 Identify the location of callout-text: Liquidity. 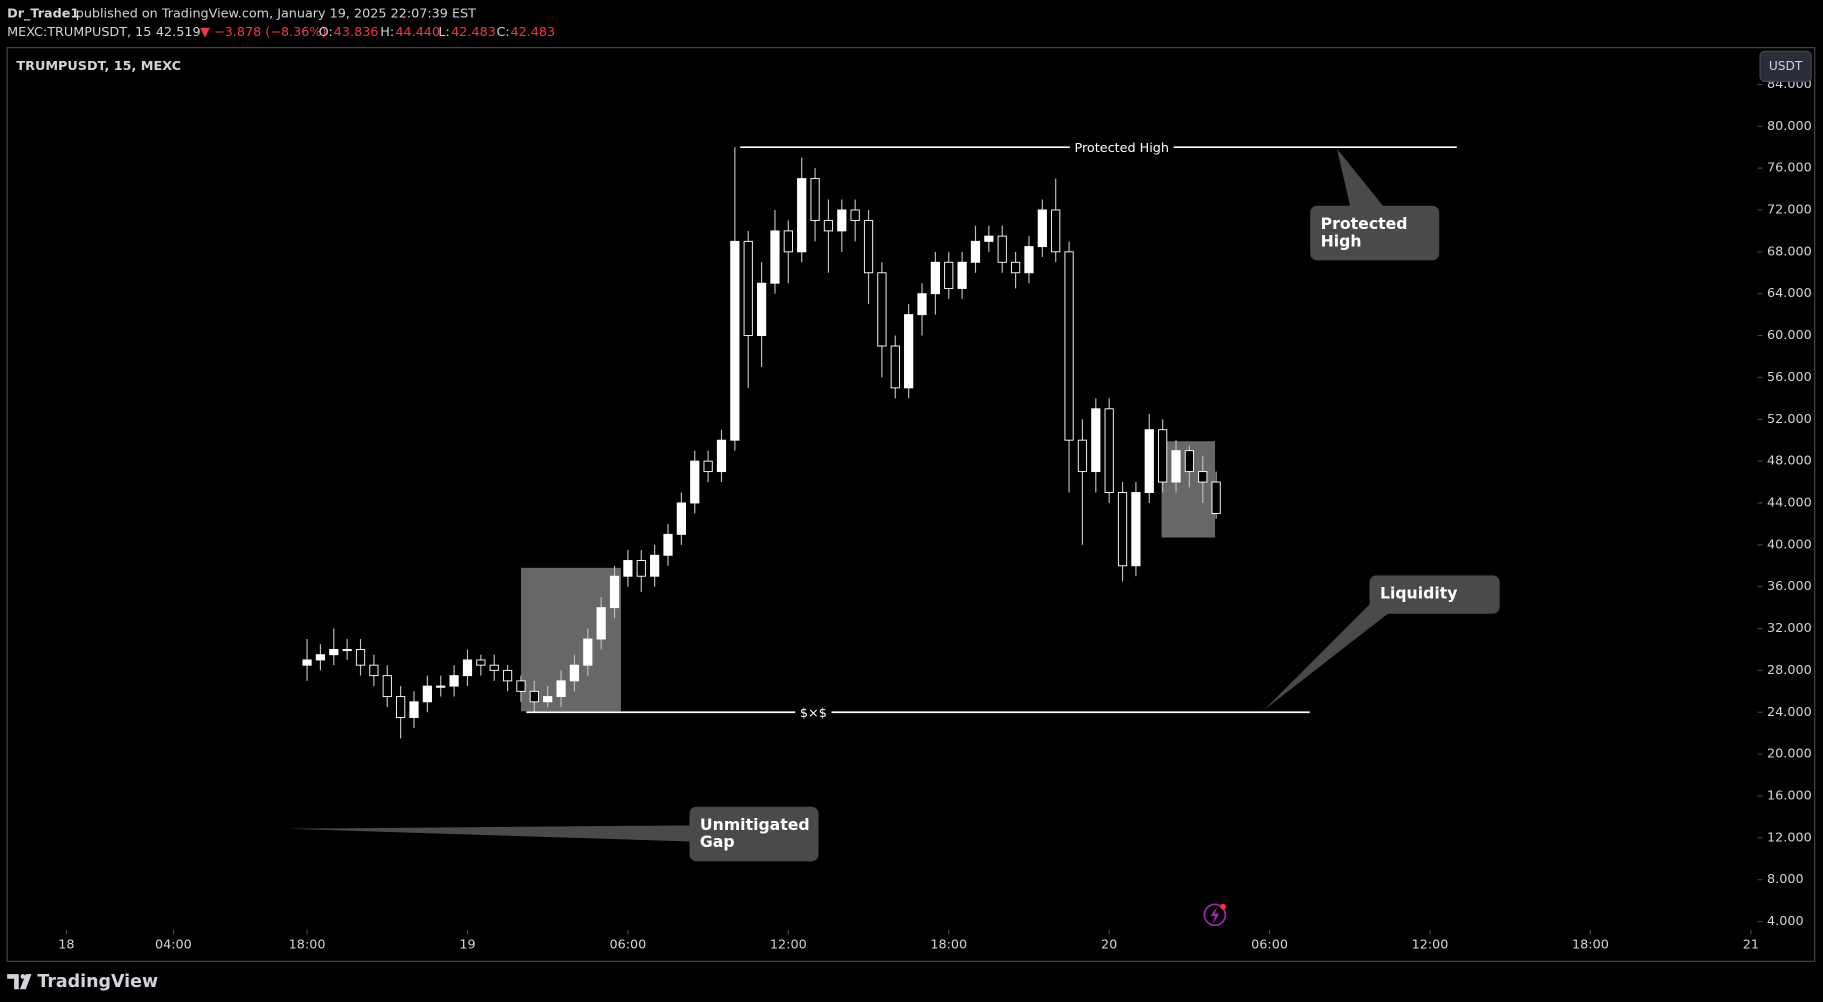
(1418, 592).